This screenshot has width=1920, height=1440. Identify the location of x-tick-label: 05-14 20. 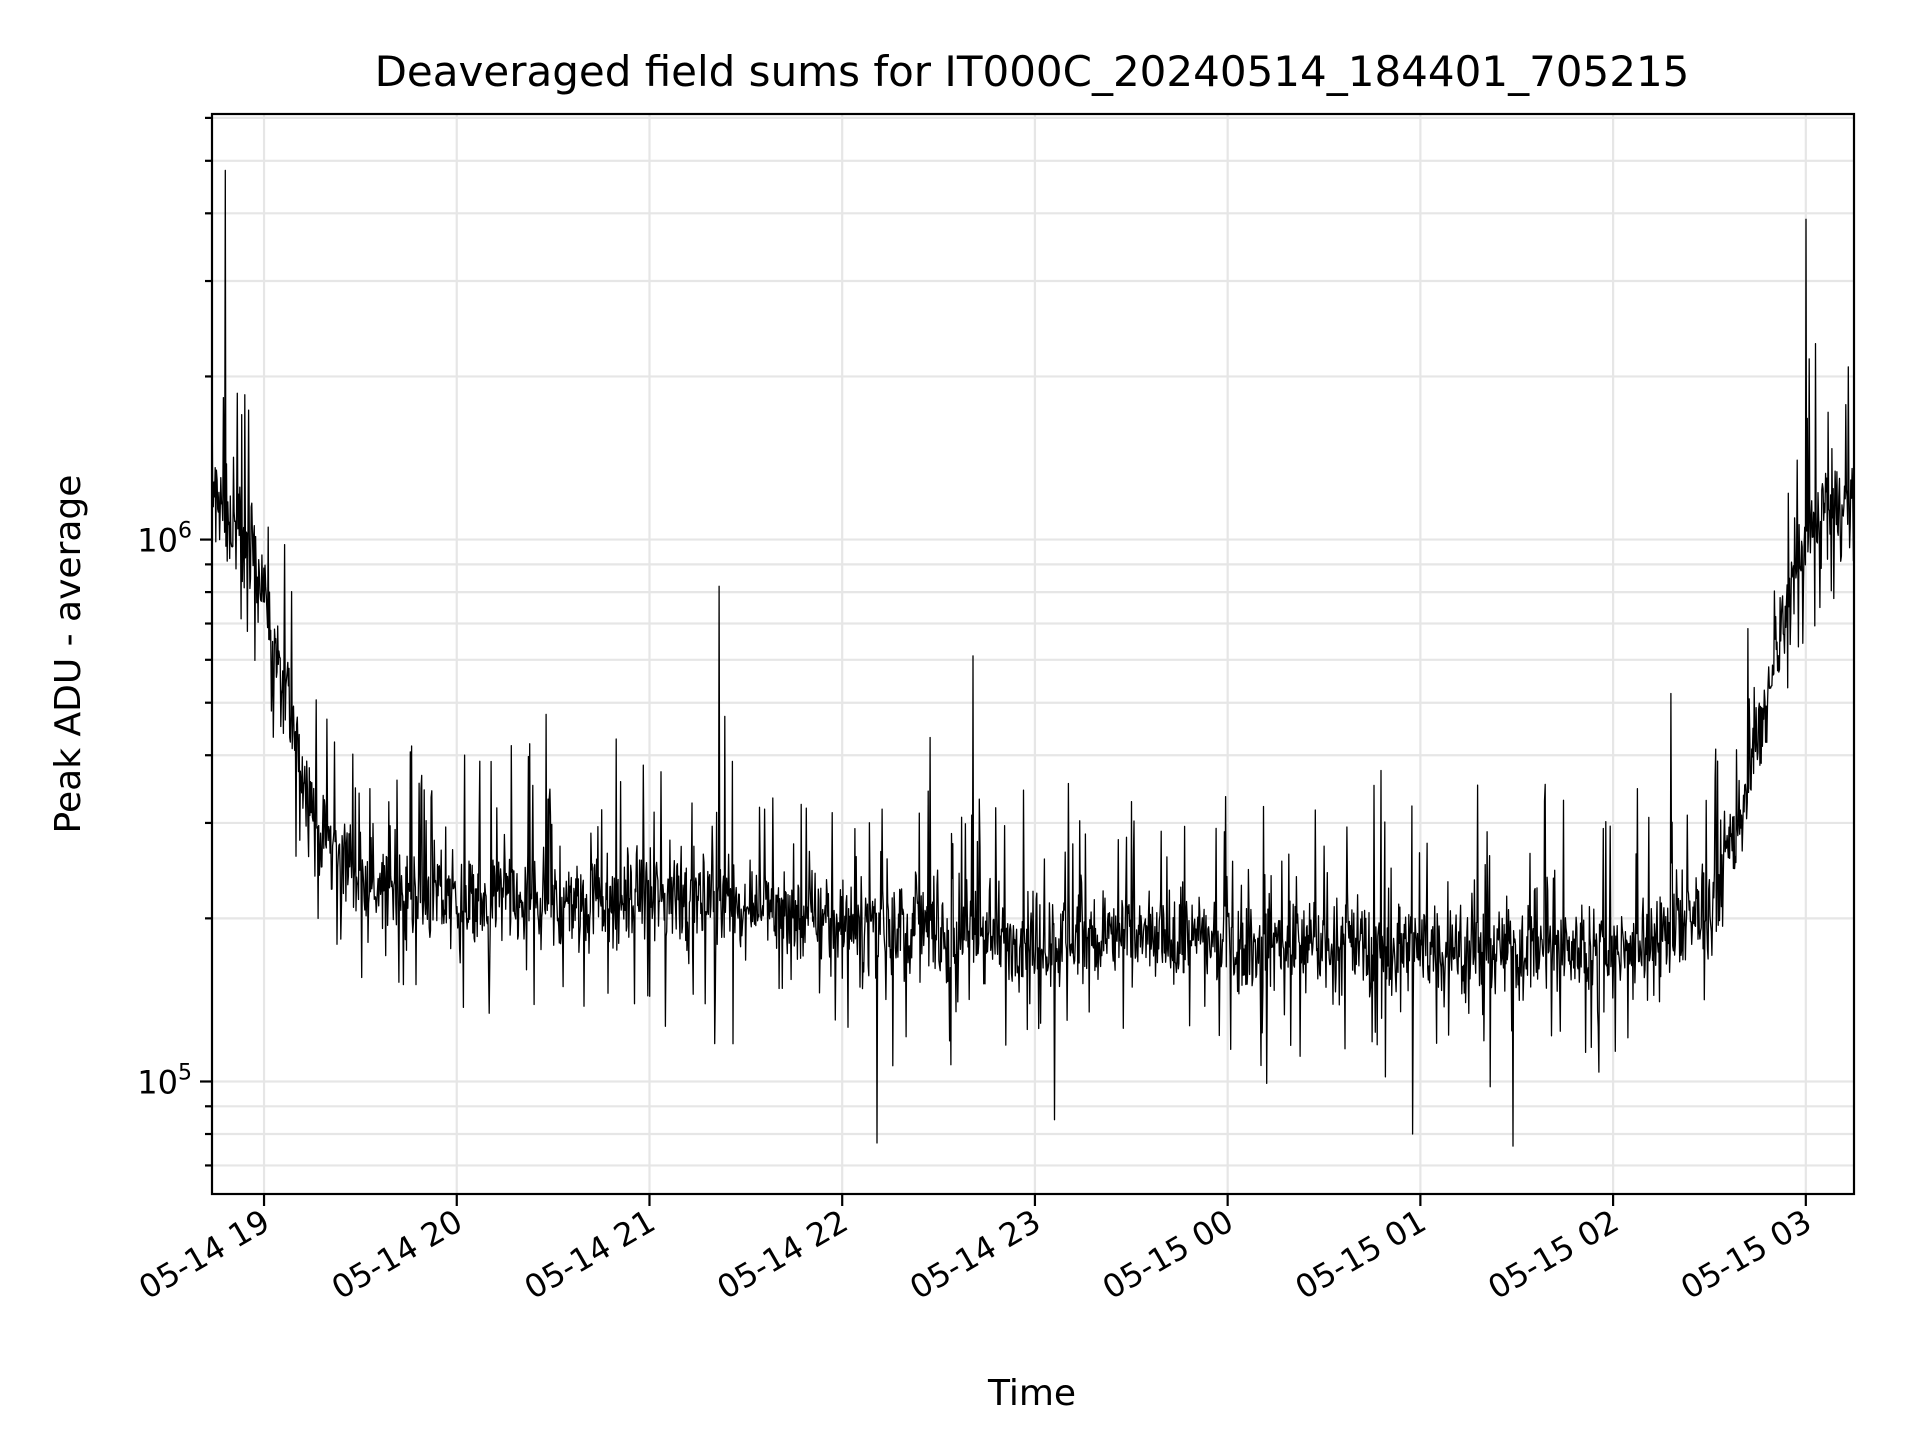
(397, 1254).